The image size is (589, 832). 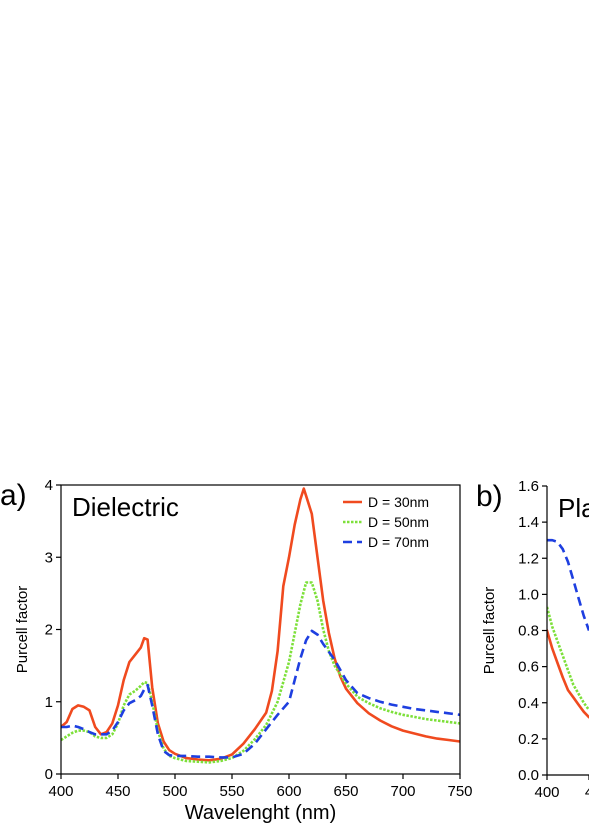 What do you see at coordinates (587, 792) in the screenshot?
I see `x-tick-label: 4` at bounding box center [587, 792].